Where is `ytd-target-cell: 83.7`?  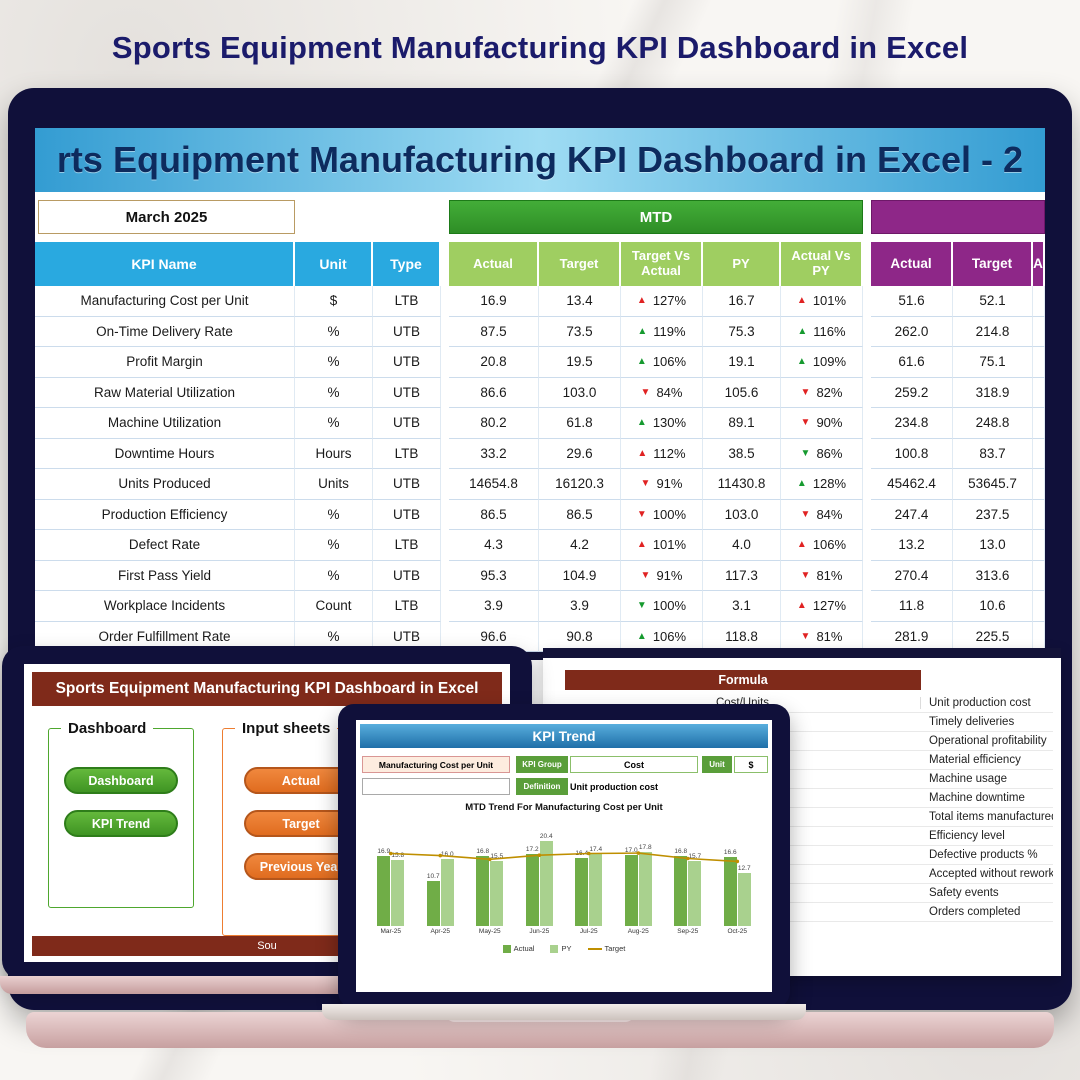
ytd-target-cell: 83.7 is located at coordinates (993, 453).